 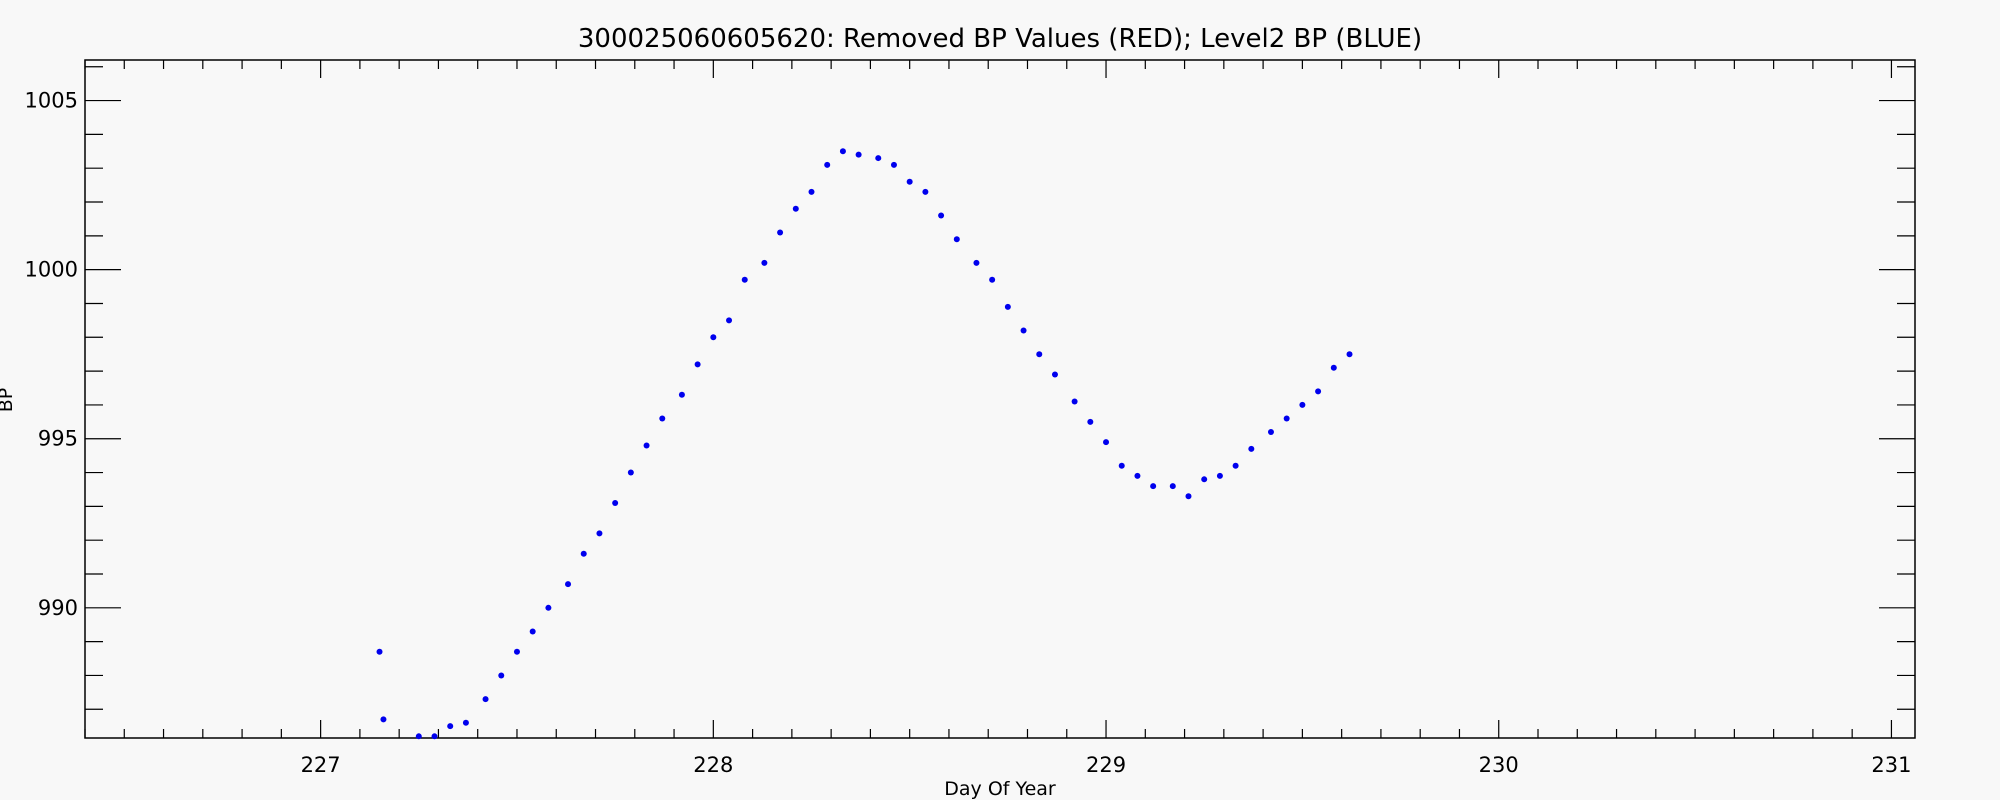 I want to click on x-axis-title: Day Of Year, so click(x=1000, y=789).